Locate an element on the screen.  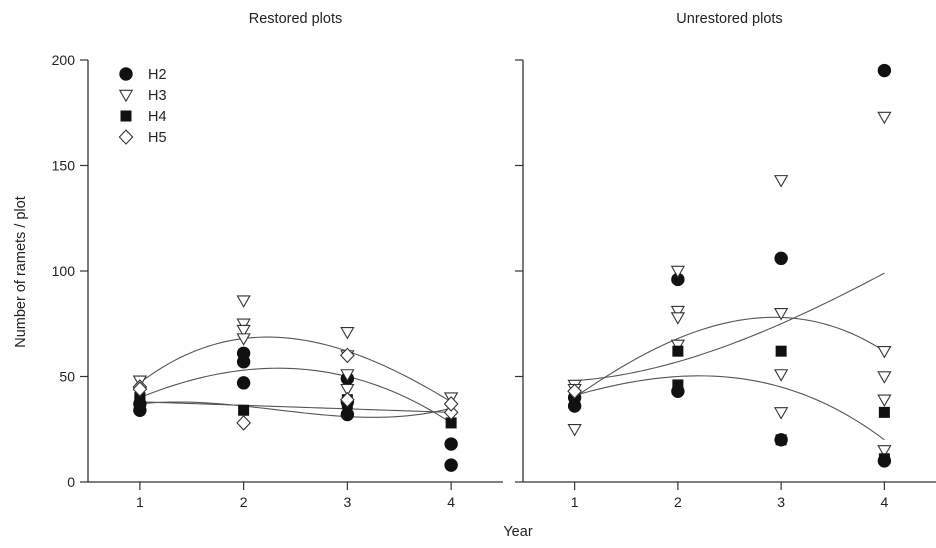
legend-label-h4: H4 is located at coordinates (157, 117).